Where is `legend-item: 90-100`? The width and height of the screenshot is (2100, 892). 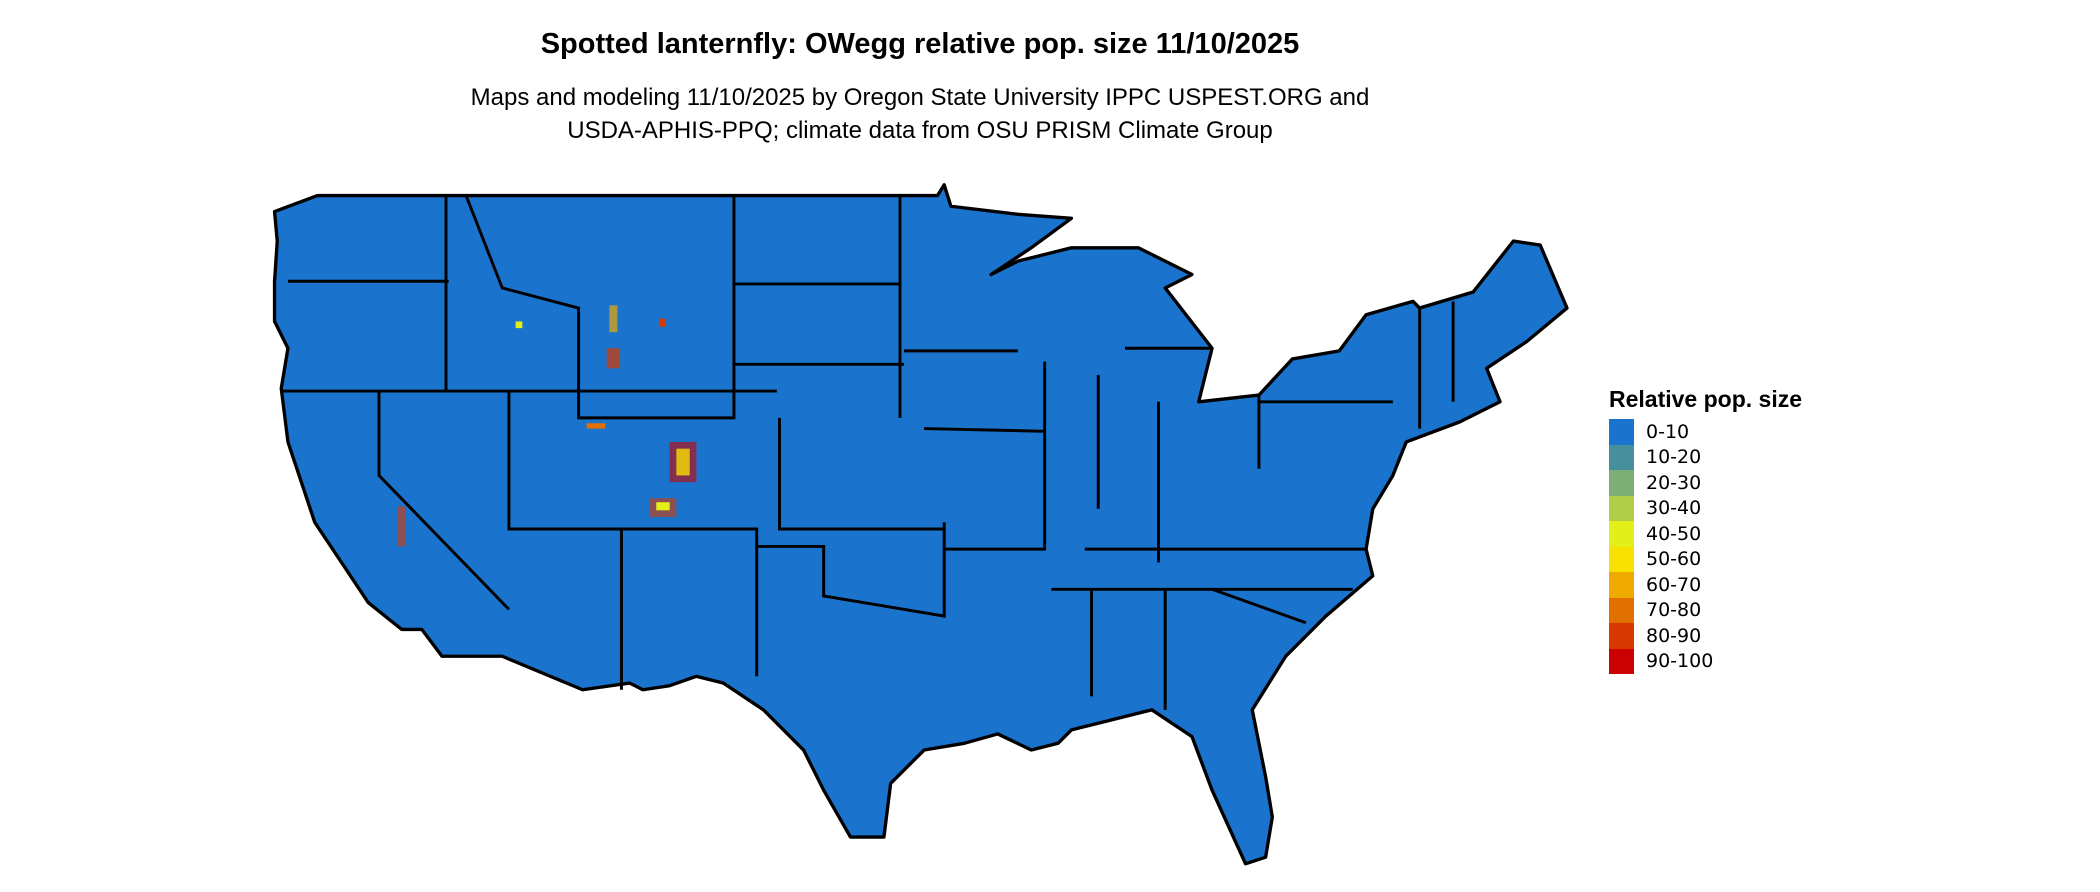 legend-item: 90-100 is located at coordinates (1705, 661).